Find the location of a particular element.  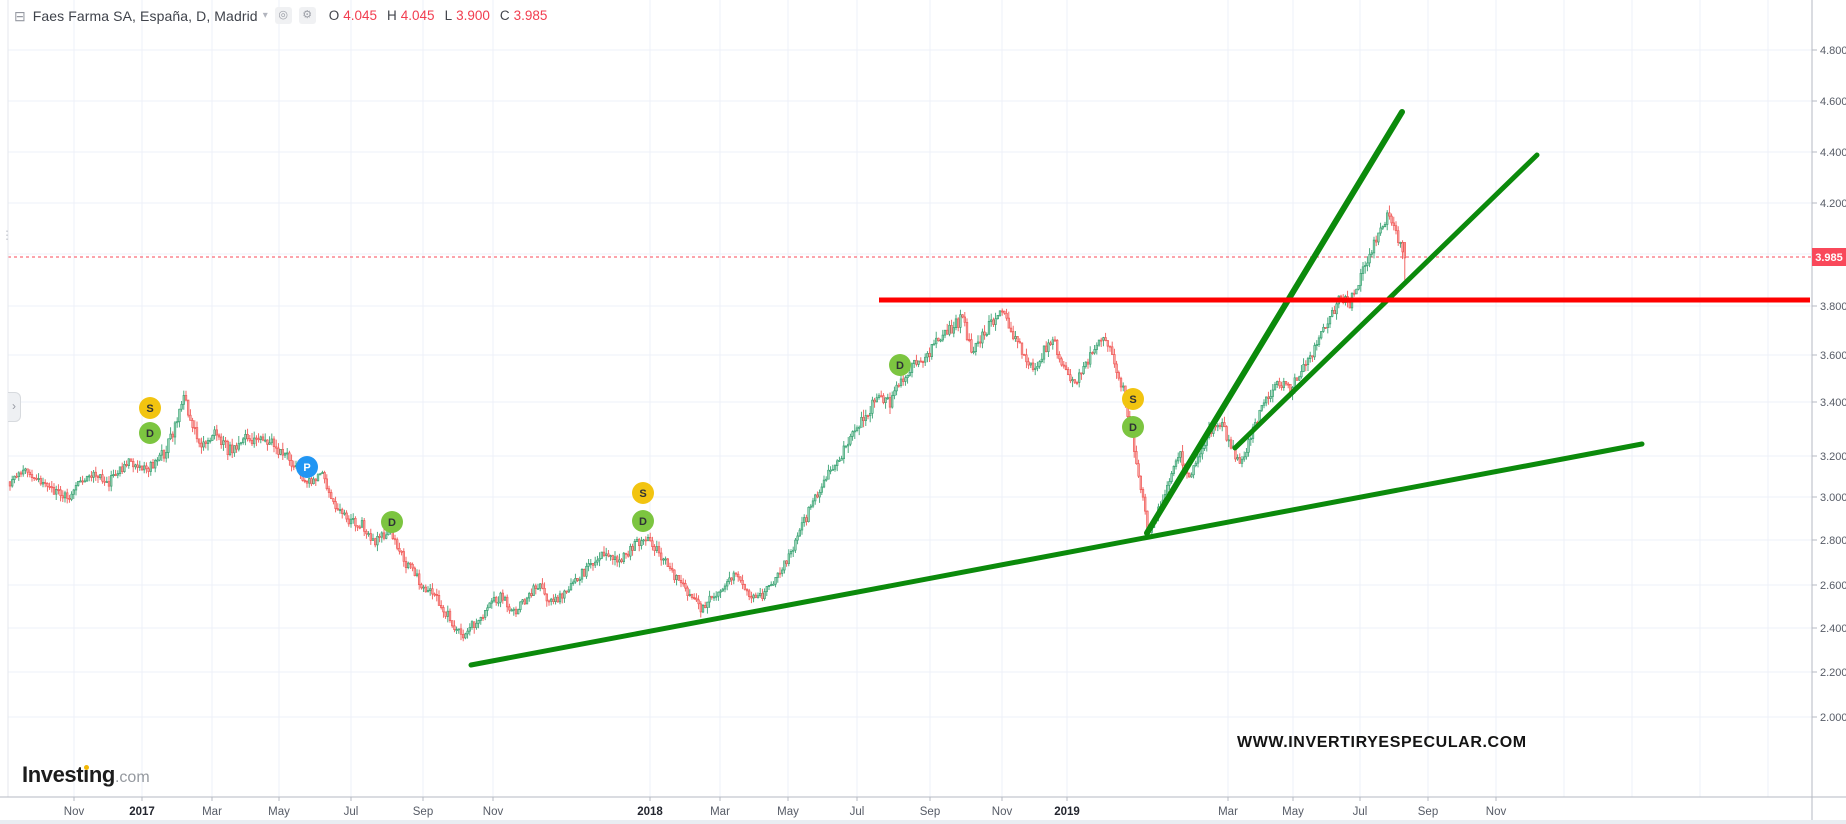

open-label: O is located at coordinates (334, 15).